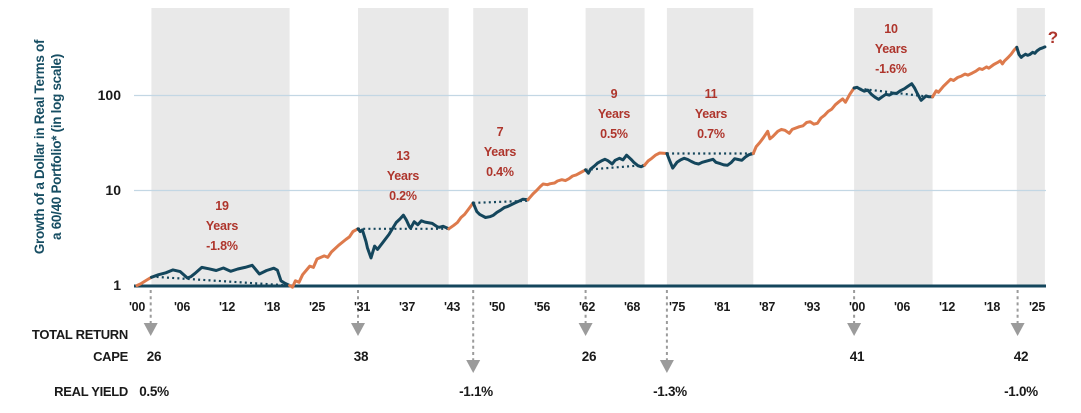  I want to click on flat-1902-1921, so click(220, 275).